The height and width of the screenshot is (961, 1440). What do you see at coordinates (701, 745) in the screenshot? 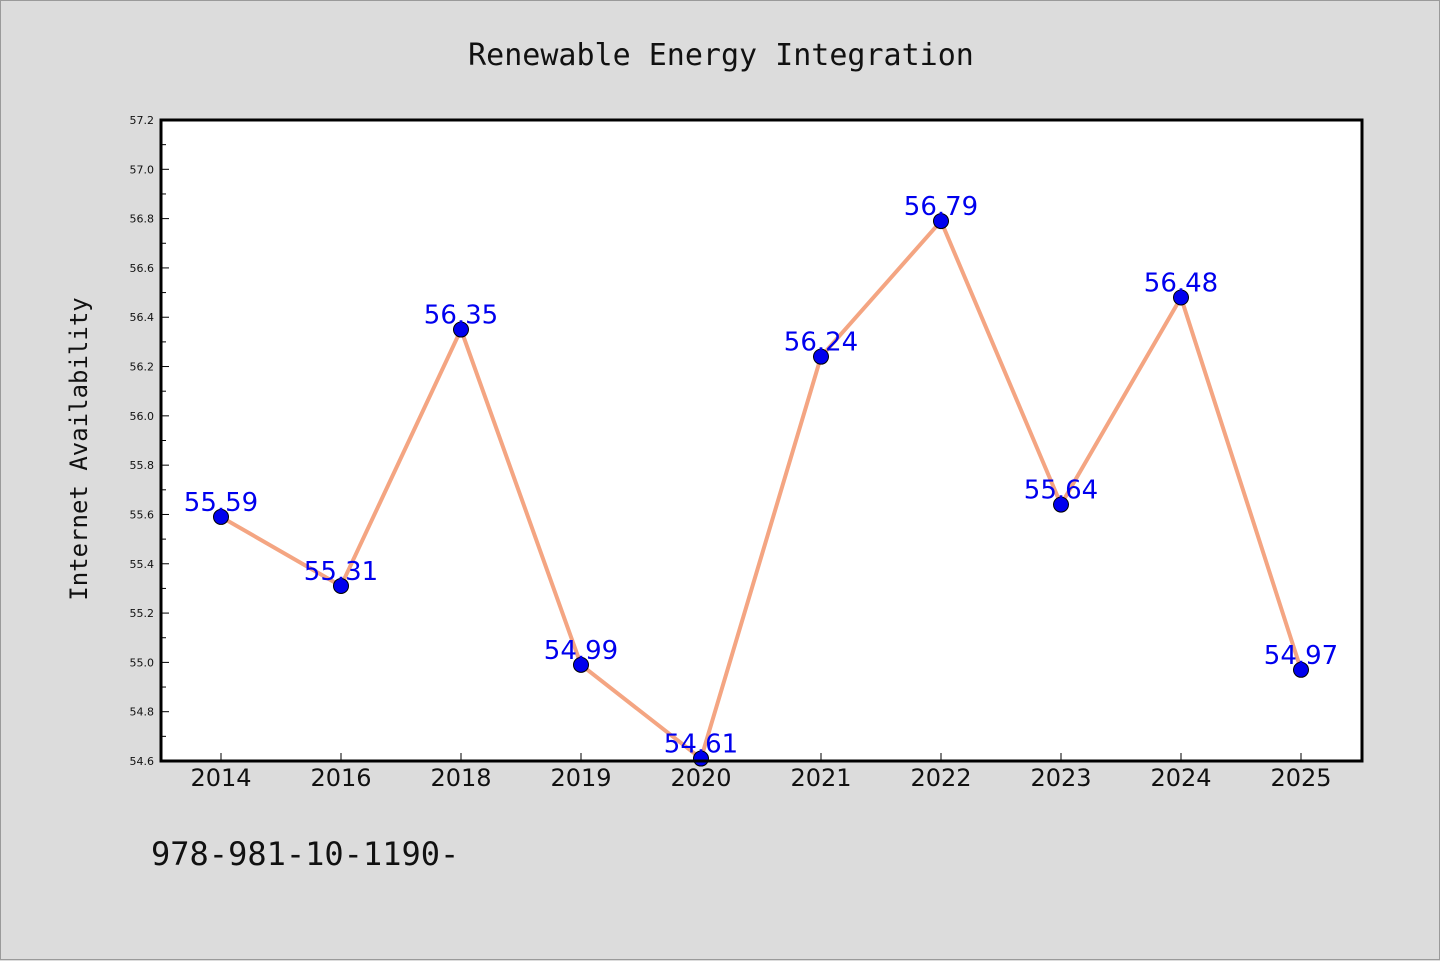
I see `data-value-label: 54.61` at bounding box center [701, 745].